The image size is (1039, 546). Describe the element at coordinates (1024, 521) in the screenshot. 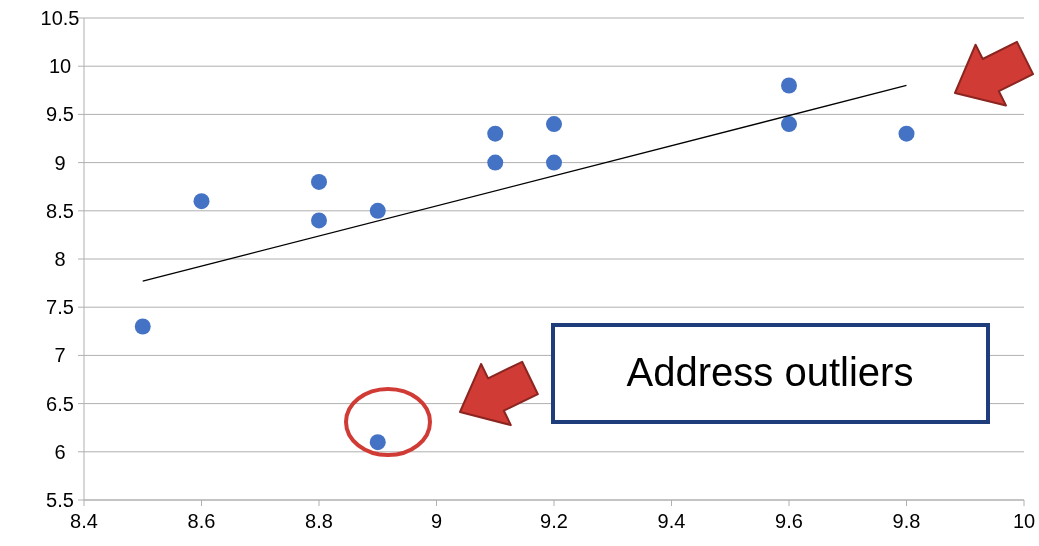

I see `x-tick-label: 10` at that location.